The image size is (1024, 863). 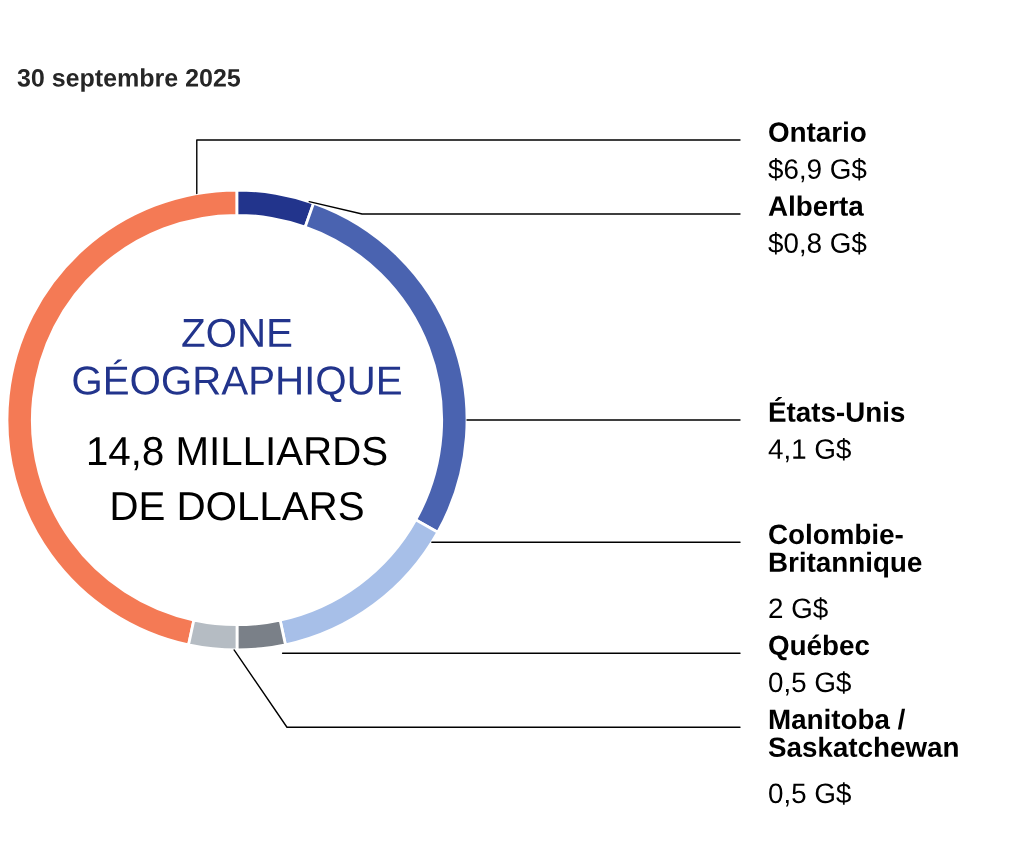 What do you see at coordinates (798, 608) in the screenshot?
I see `data-label: 2 G$` at bounding box center [798, 608].